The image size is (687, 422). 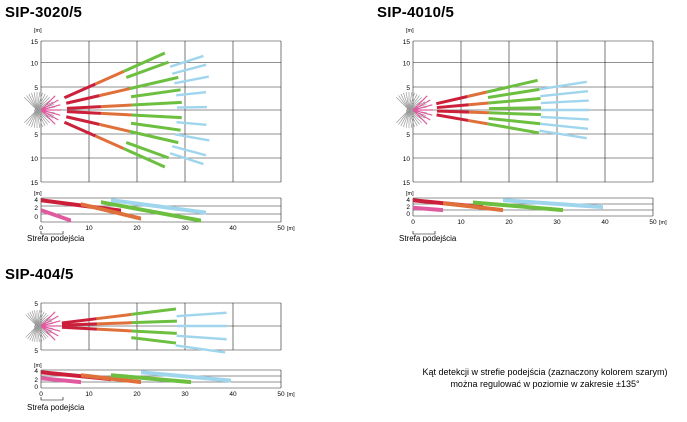 What do you see at coordinates (461, 222) in the screenshot?
I see `side-x-tick-label: 10` at bounding box center [461, 222].